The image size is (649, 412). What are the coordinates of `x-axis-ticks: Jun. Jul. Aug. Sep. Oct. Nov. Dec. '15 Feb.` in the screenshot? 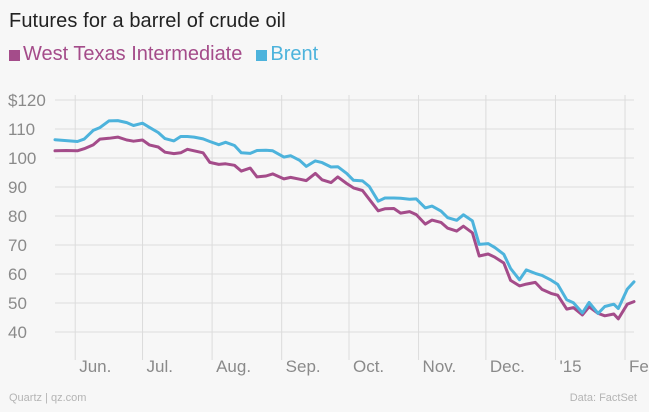 It's located at (364, 366).